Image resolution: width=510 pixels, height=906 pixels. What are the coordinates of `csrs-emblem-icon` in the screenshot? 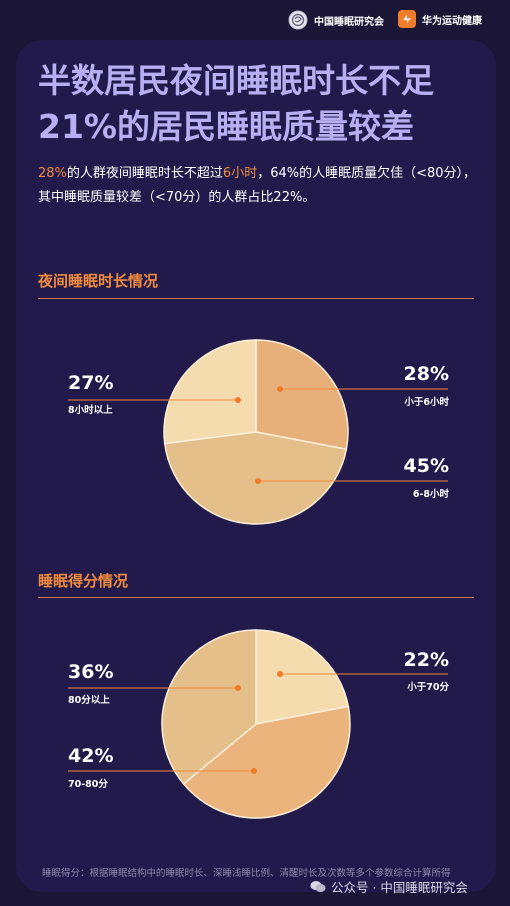 It's located at (298, 20).